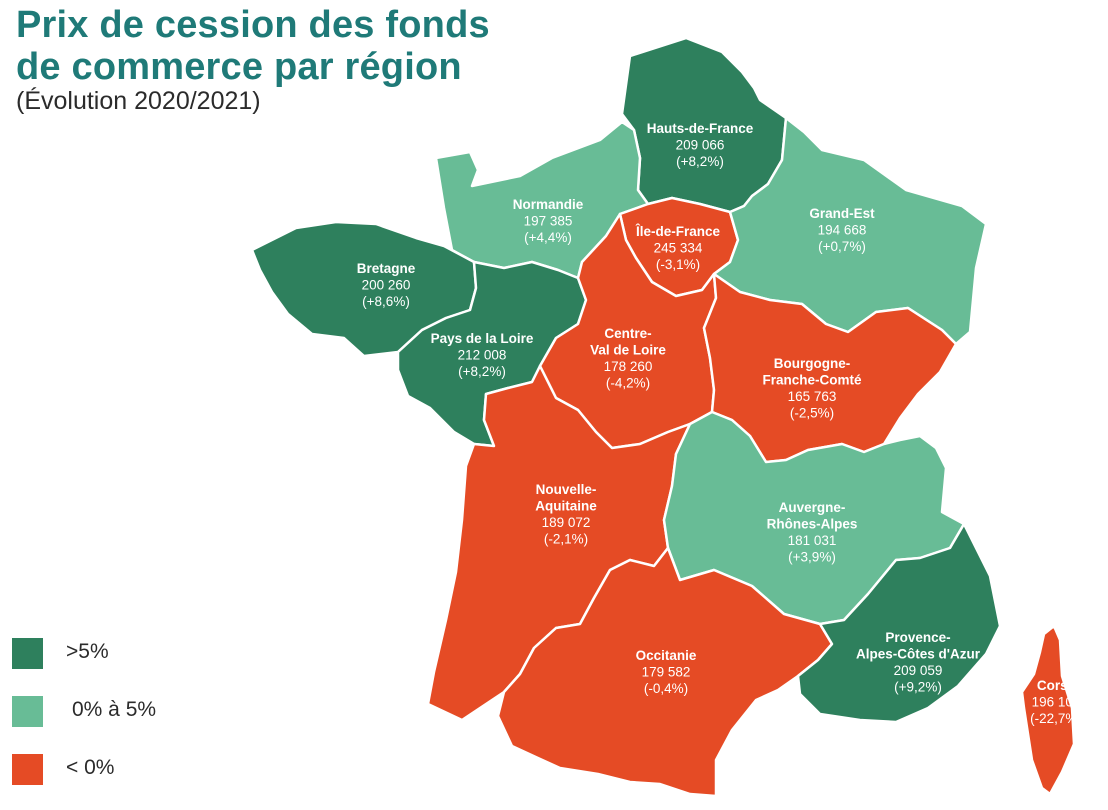 The image size is (1108, 810). What do you see at coordinates (917, 637) in the screenshot?
I see `region-name-provence-alpes-cote-dazur: Provence-` at bounding box center [917, 637].